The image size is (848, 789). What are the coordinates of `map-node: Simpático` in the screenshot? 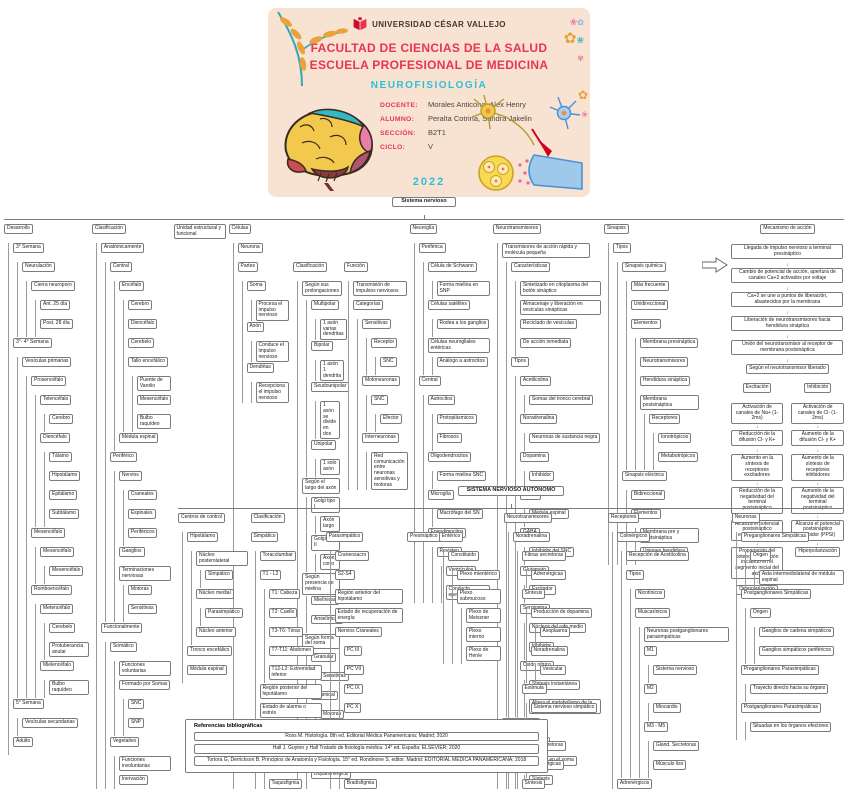 It's located at (226, 579).